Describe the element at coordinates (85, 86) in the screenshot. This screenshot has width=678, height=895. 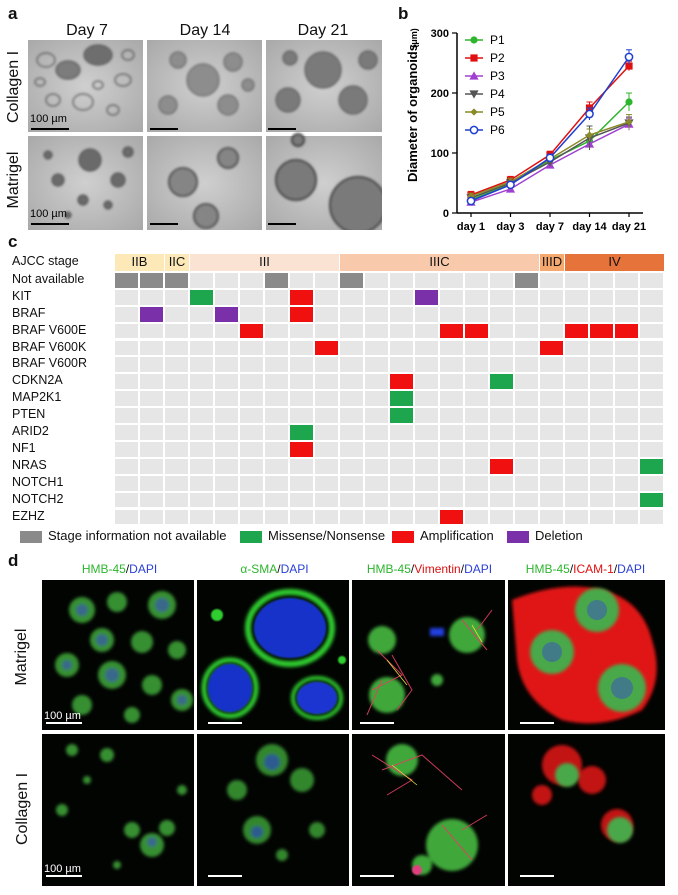
I see `tile-collagen-day7` at that location.